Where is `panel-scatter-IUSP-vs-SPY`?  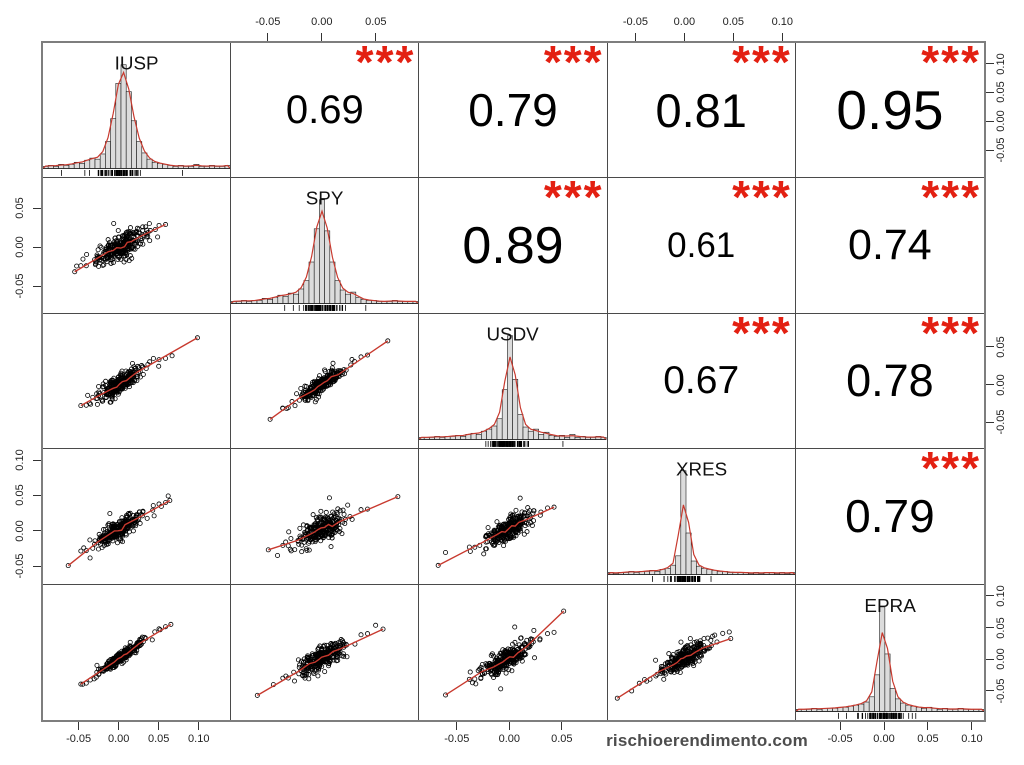
panel-scatter-IUSP-vs-SPY is located at coordinates (137, 246).